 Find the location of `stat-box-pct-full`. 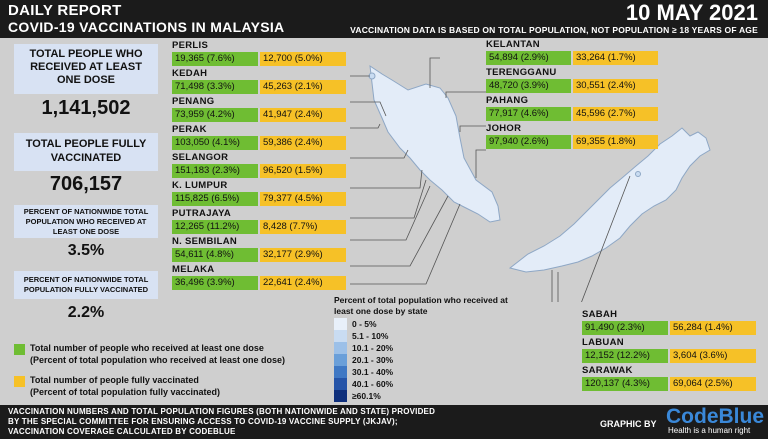

stat-box-pct-full is located at coordinates (86, 285).